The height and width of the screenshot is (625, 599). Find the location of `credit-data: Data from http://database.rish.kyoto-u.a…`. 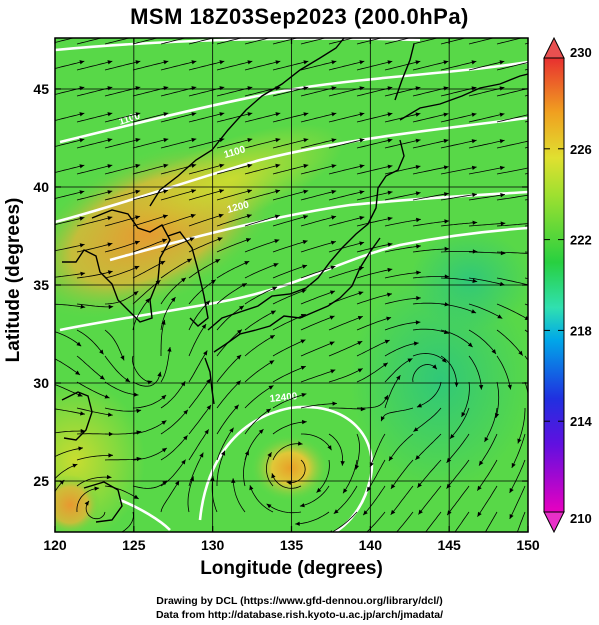

credit-data: Data from http://database.rish.kyoto-u.a… is located at coordinates (299, 615).